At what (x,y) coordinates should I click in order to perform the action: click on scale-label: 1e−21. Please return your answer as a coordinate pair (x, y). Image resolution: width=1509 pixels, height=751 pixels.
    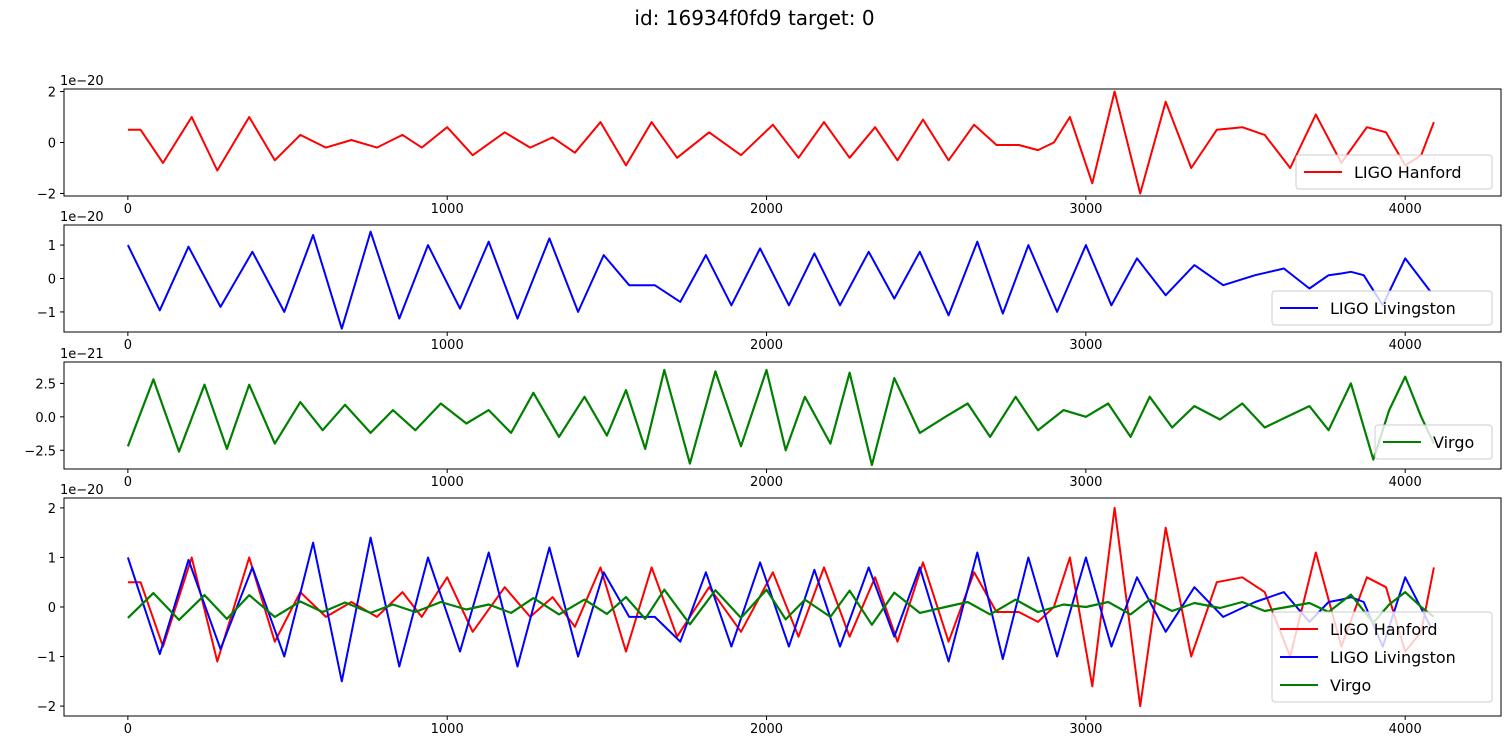
    Looking at the image, I should click on (82, 354).